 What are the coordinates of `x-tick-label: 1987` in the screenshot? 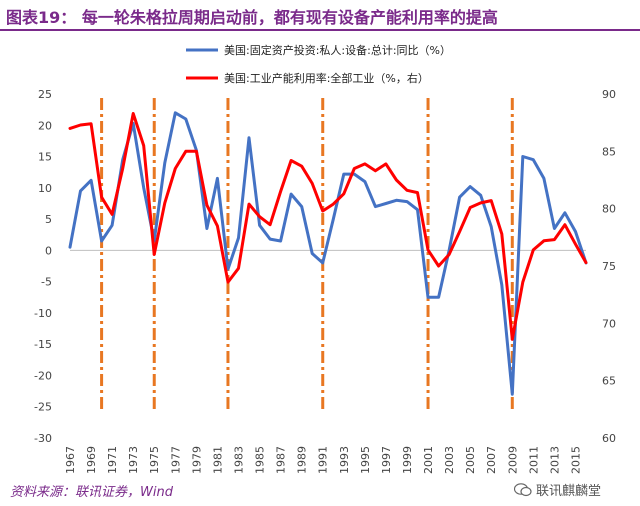 It's located at (281, 460).